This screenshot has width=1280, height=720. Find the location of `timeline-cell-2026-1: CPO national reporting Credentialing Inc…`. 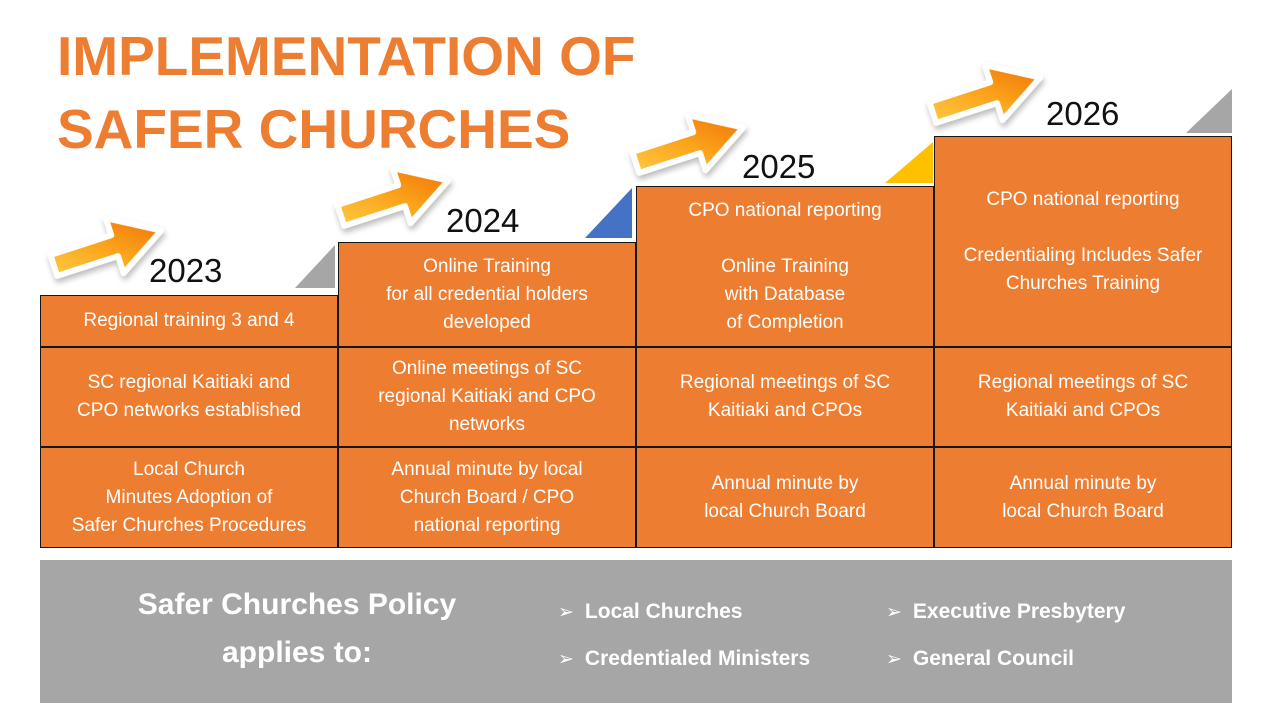

timeline-cell-2026-1: CPO national reporting Credentialing Inc… is located at coordinates (1083, 241).